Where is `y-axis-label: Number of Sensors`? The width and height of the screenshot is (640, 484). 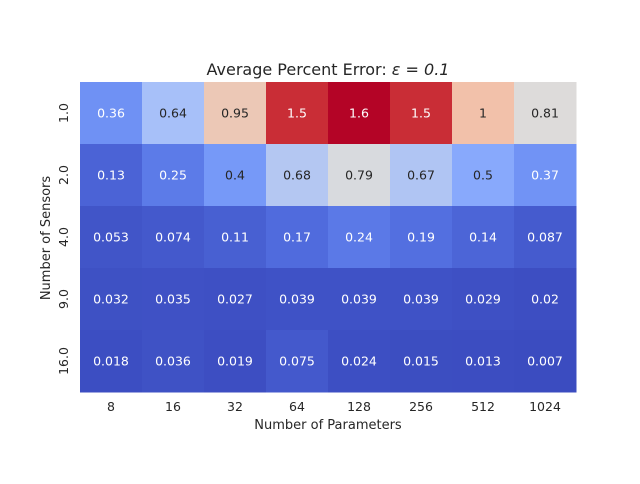
y-axis-label: Number of Sensors is located at coordinates (46, 238).